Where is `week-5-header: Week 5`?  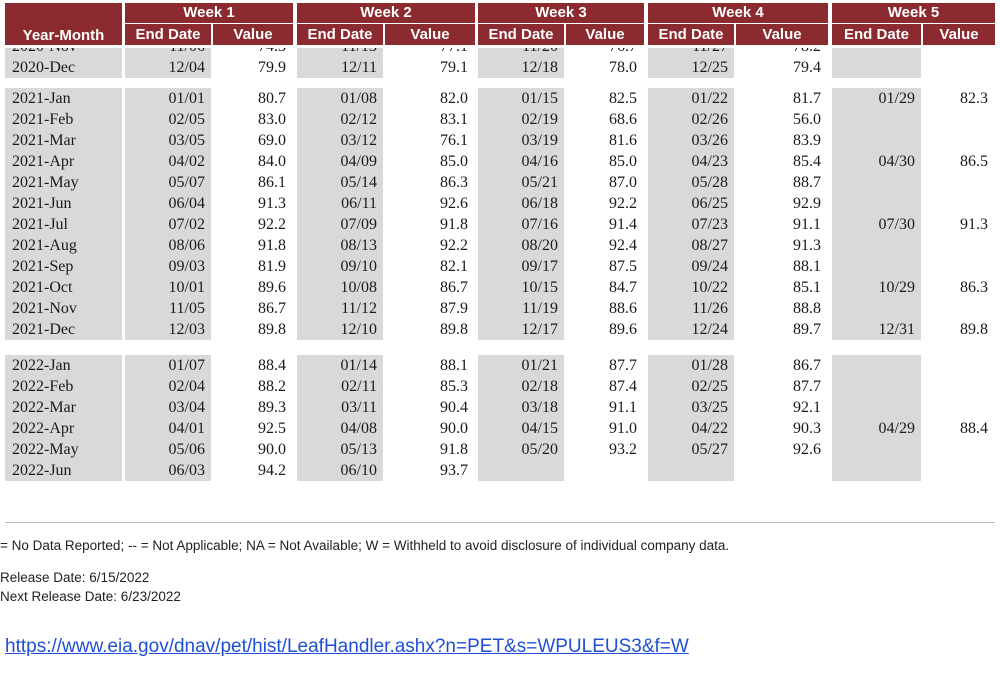 week-5-header: Week 5 is located at coordinates (913, 13).